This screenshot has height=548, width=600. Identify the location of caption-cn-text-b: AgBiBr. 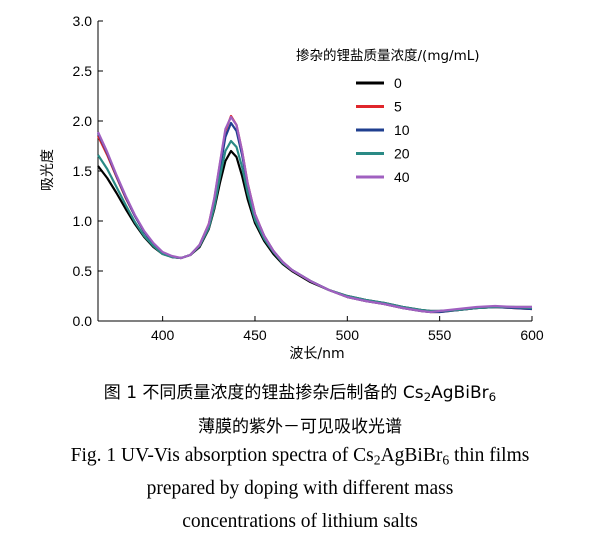
(460, 393).